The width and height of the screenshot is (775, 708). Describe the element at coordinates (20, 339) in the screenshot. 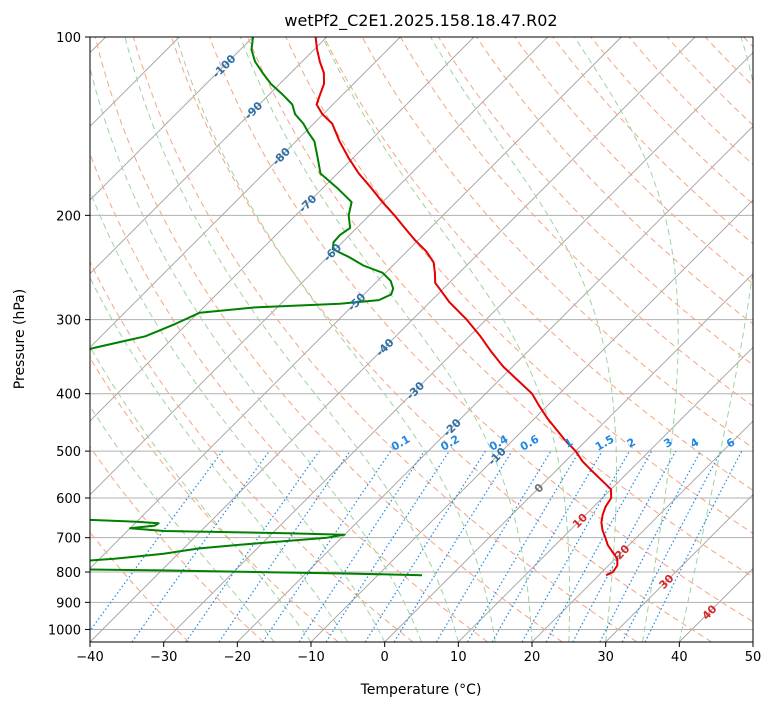

I see `y-axis-label: Pressure (hPa)` at that location.